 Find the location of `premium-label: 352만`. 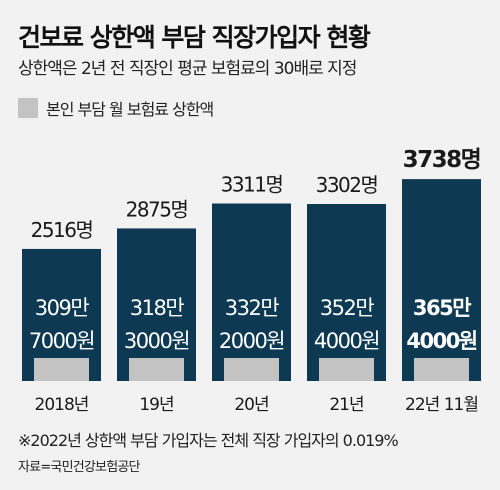

premium-label: 352만 is located at coordinates (347, 308).